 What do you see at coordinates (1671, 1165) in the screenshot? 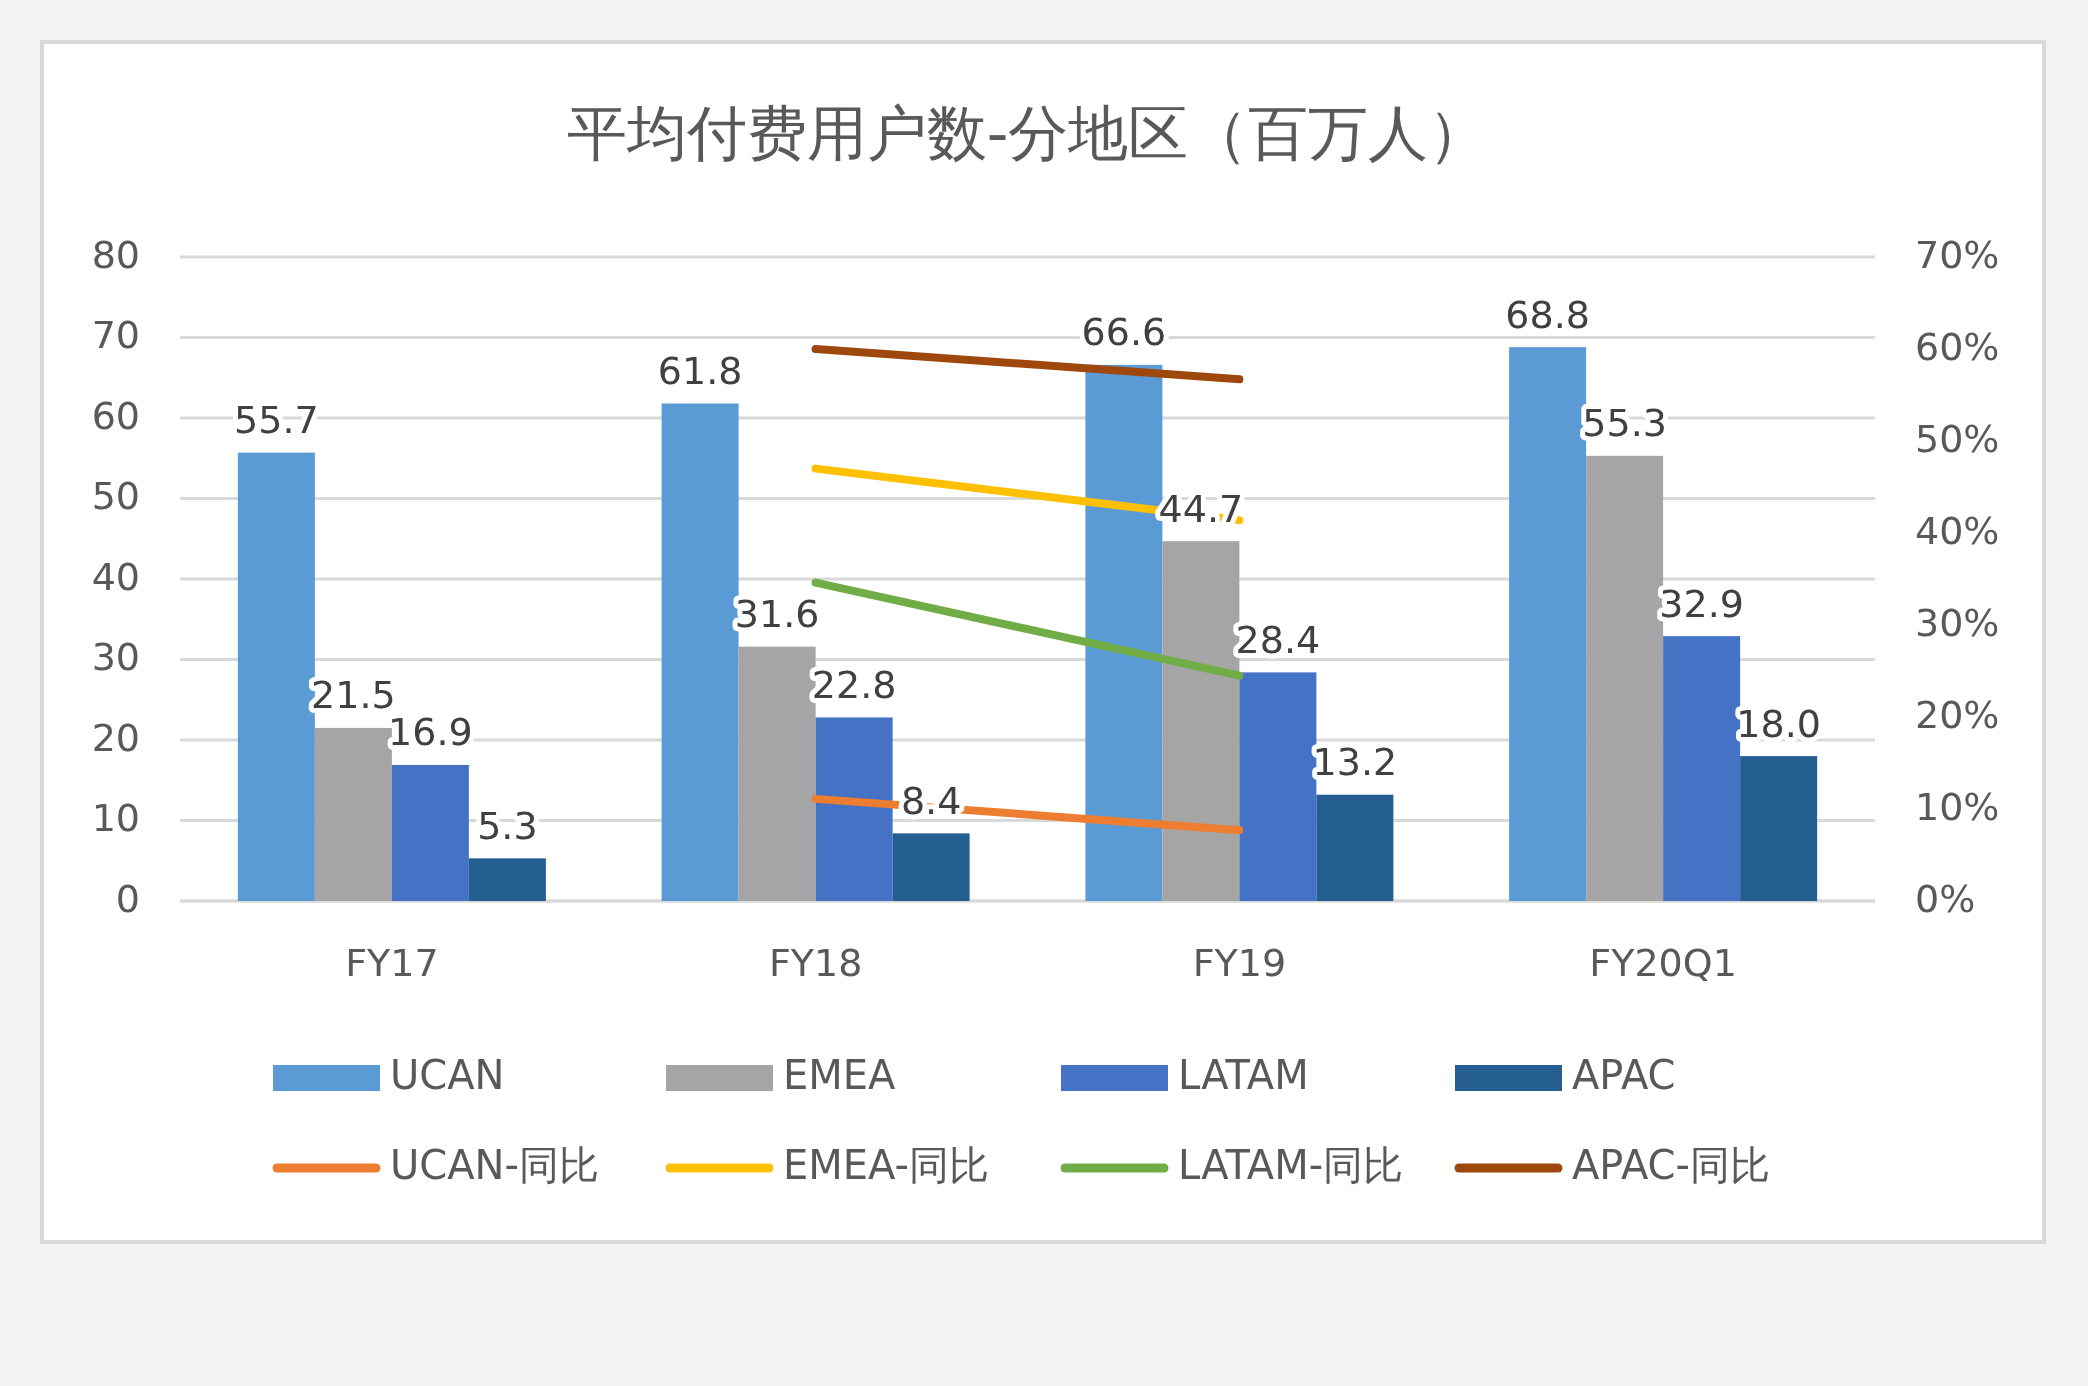
I see `legend-label: APAC-同比` at bounding box center [1671, 1165].